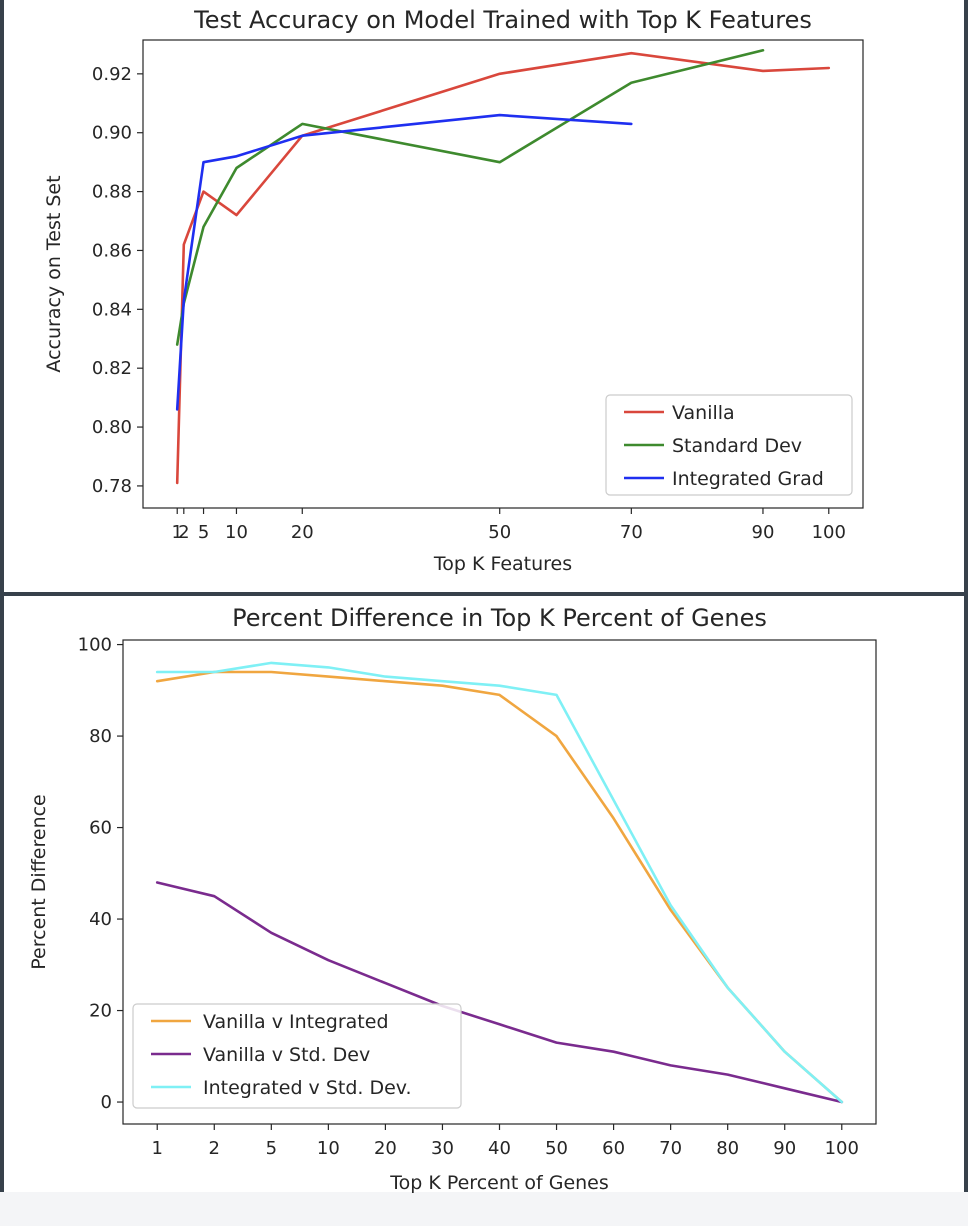  I want to click on y-axis-label: Percent Difference, so click(39, 881).